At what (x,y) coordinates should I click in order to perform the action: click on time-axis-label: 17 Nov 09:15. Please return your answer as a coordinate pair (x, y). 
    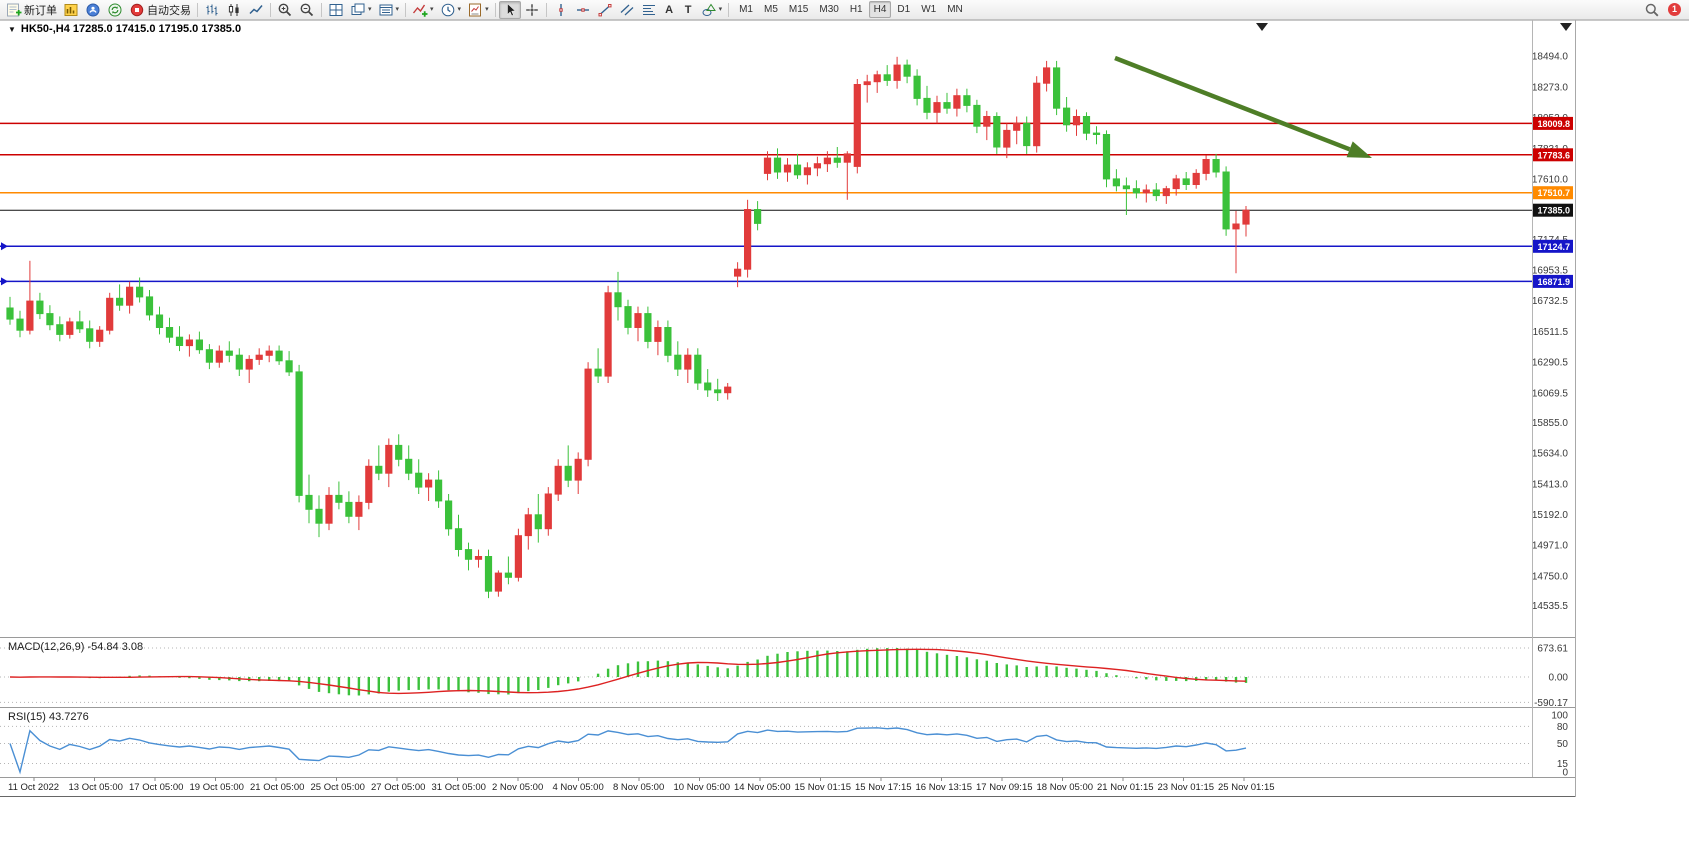
    Looking at the image, I should click on (1004, 787).